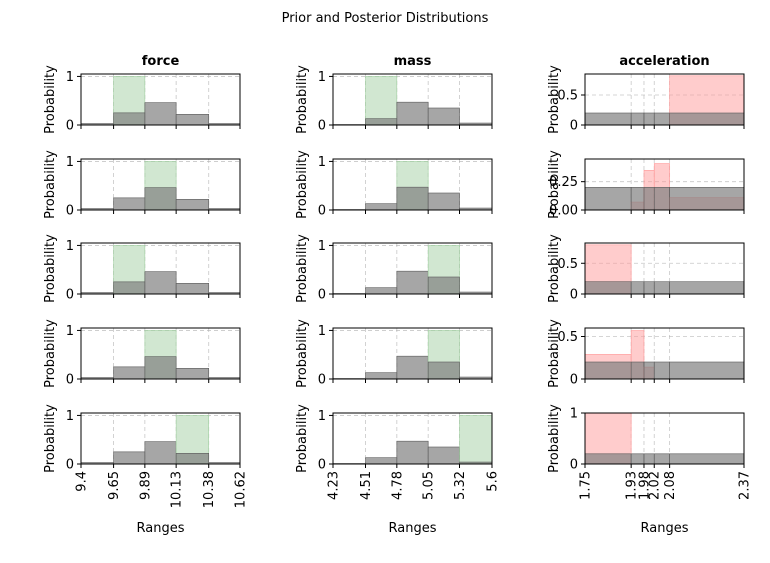  Describe the element at coordinates (493, 481) in the screenshot. I see `x-tick-label: 5.6` at that location.